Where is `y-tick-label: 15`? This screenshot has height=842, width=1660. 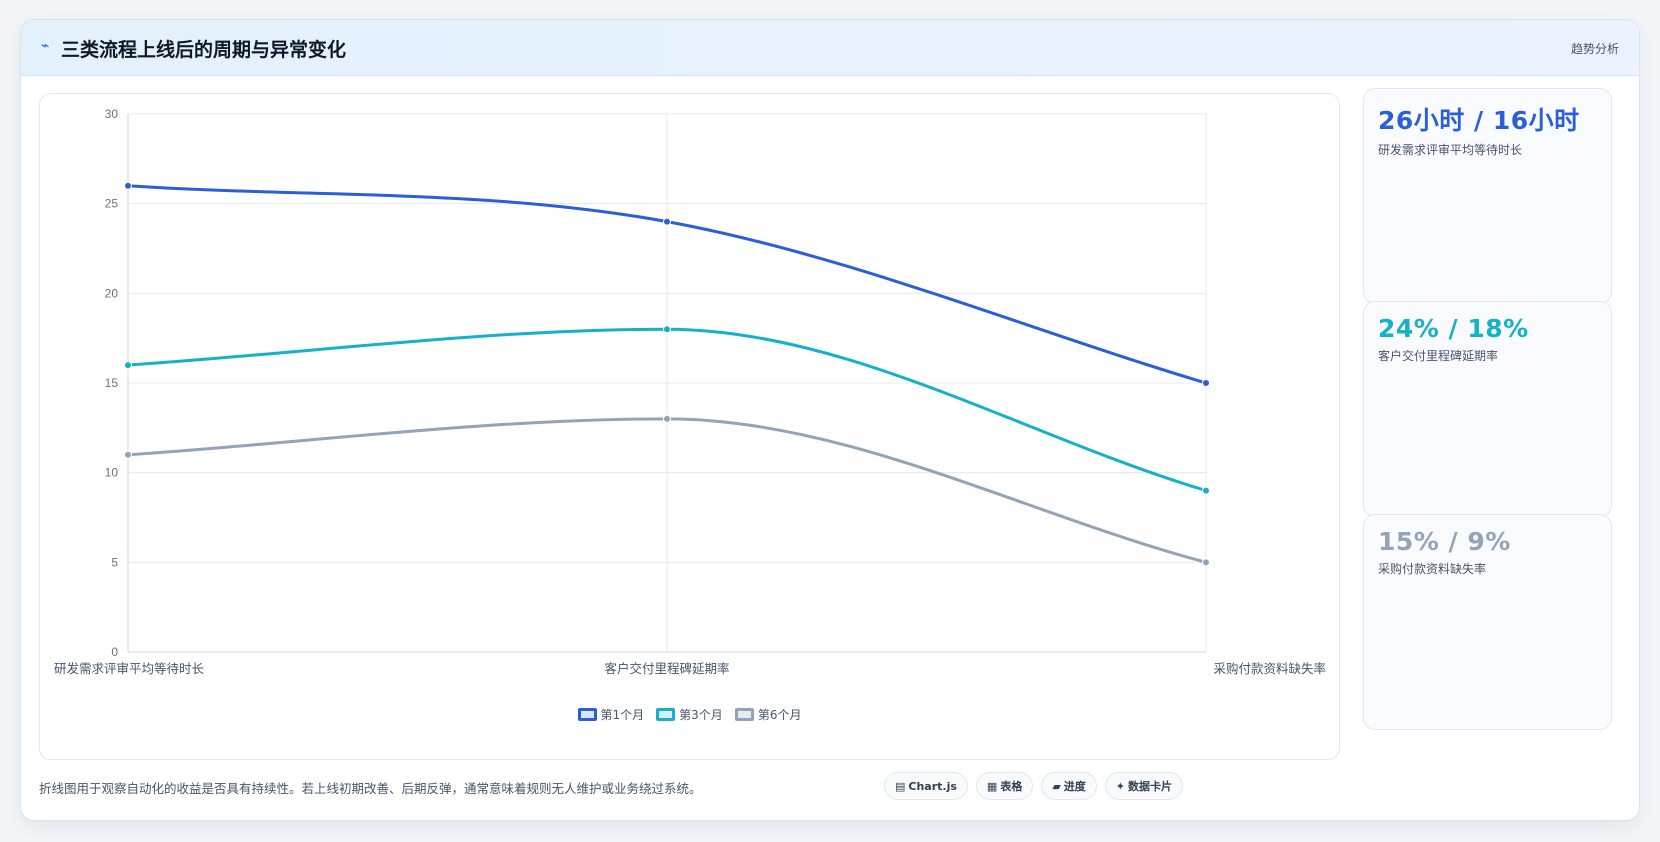
y-tick-label: 15 is located at coordinates (112, 383).